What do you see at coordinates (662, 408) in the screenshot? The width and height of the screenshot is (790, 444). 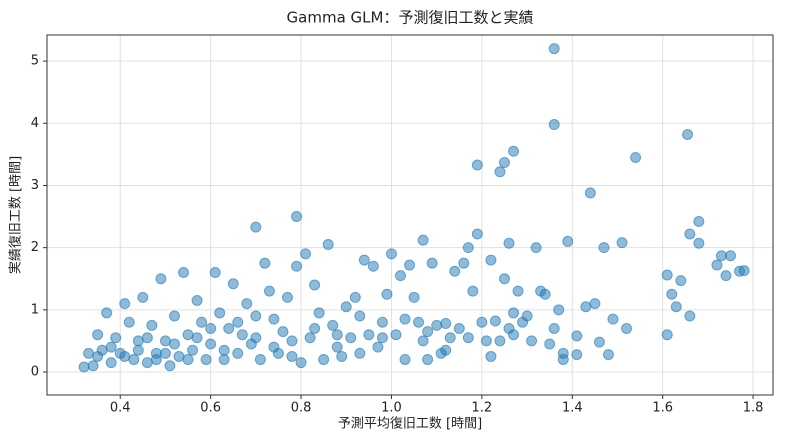 I see `x-tick-label: 1.6` at bounding box center [662, 408].